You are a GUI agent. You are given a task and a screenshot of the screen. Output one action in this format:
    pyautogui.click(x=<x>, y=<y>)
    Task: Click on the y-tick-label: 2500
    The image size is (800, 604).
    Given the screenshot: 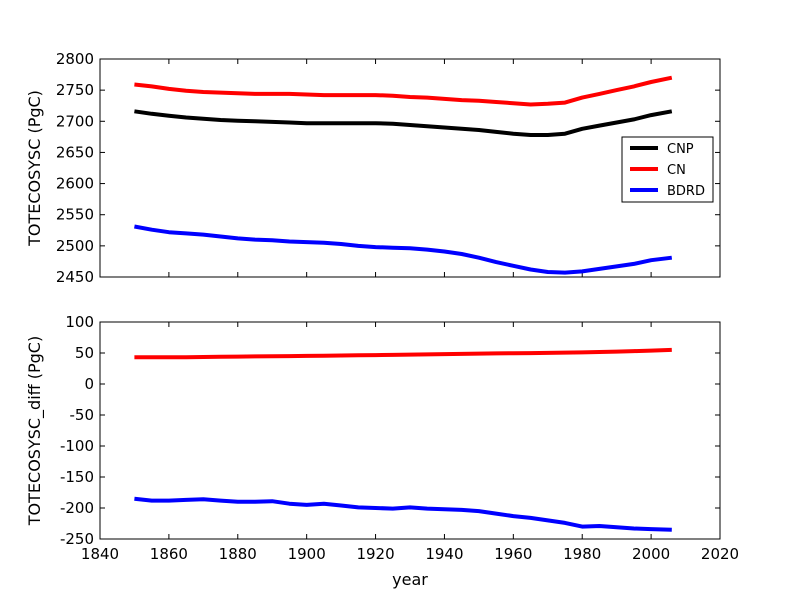 What is the action you would take?
    pyautogui.click(x=75, y=246)
    